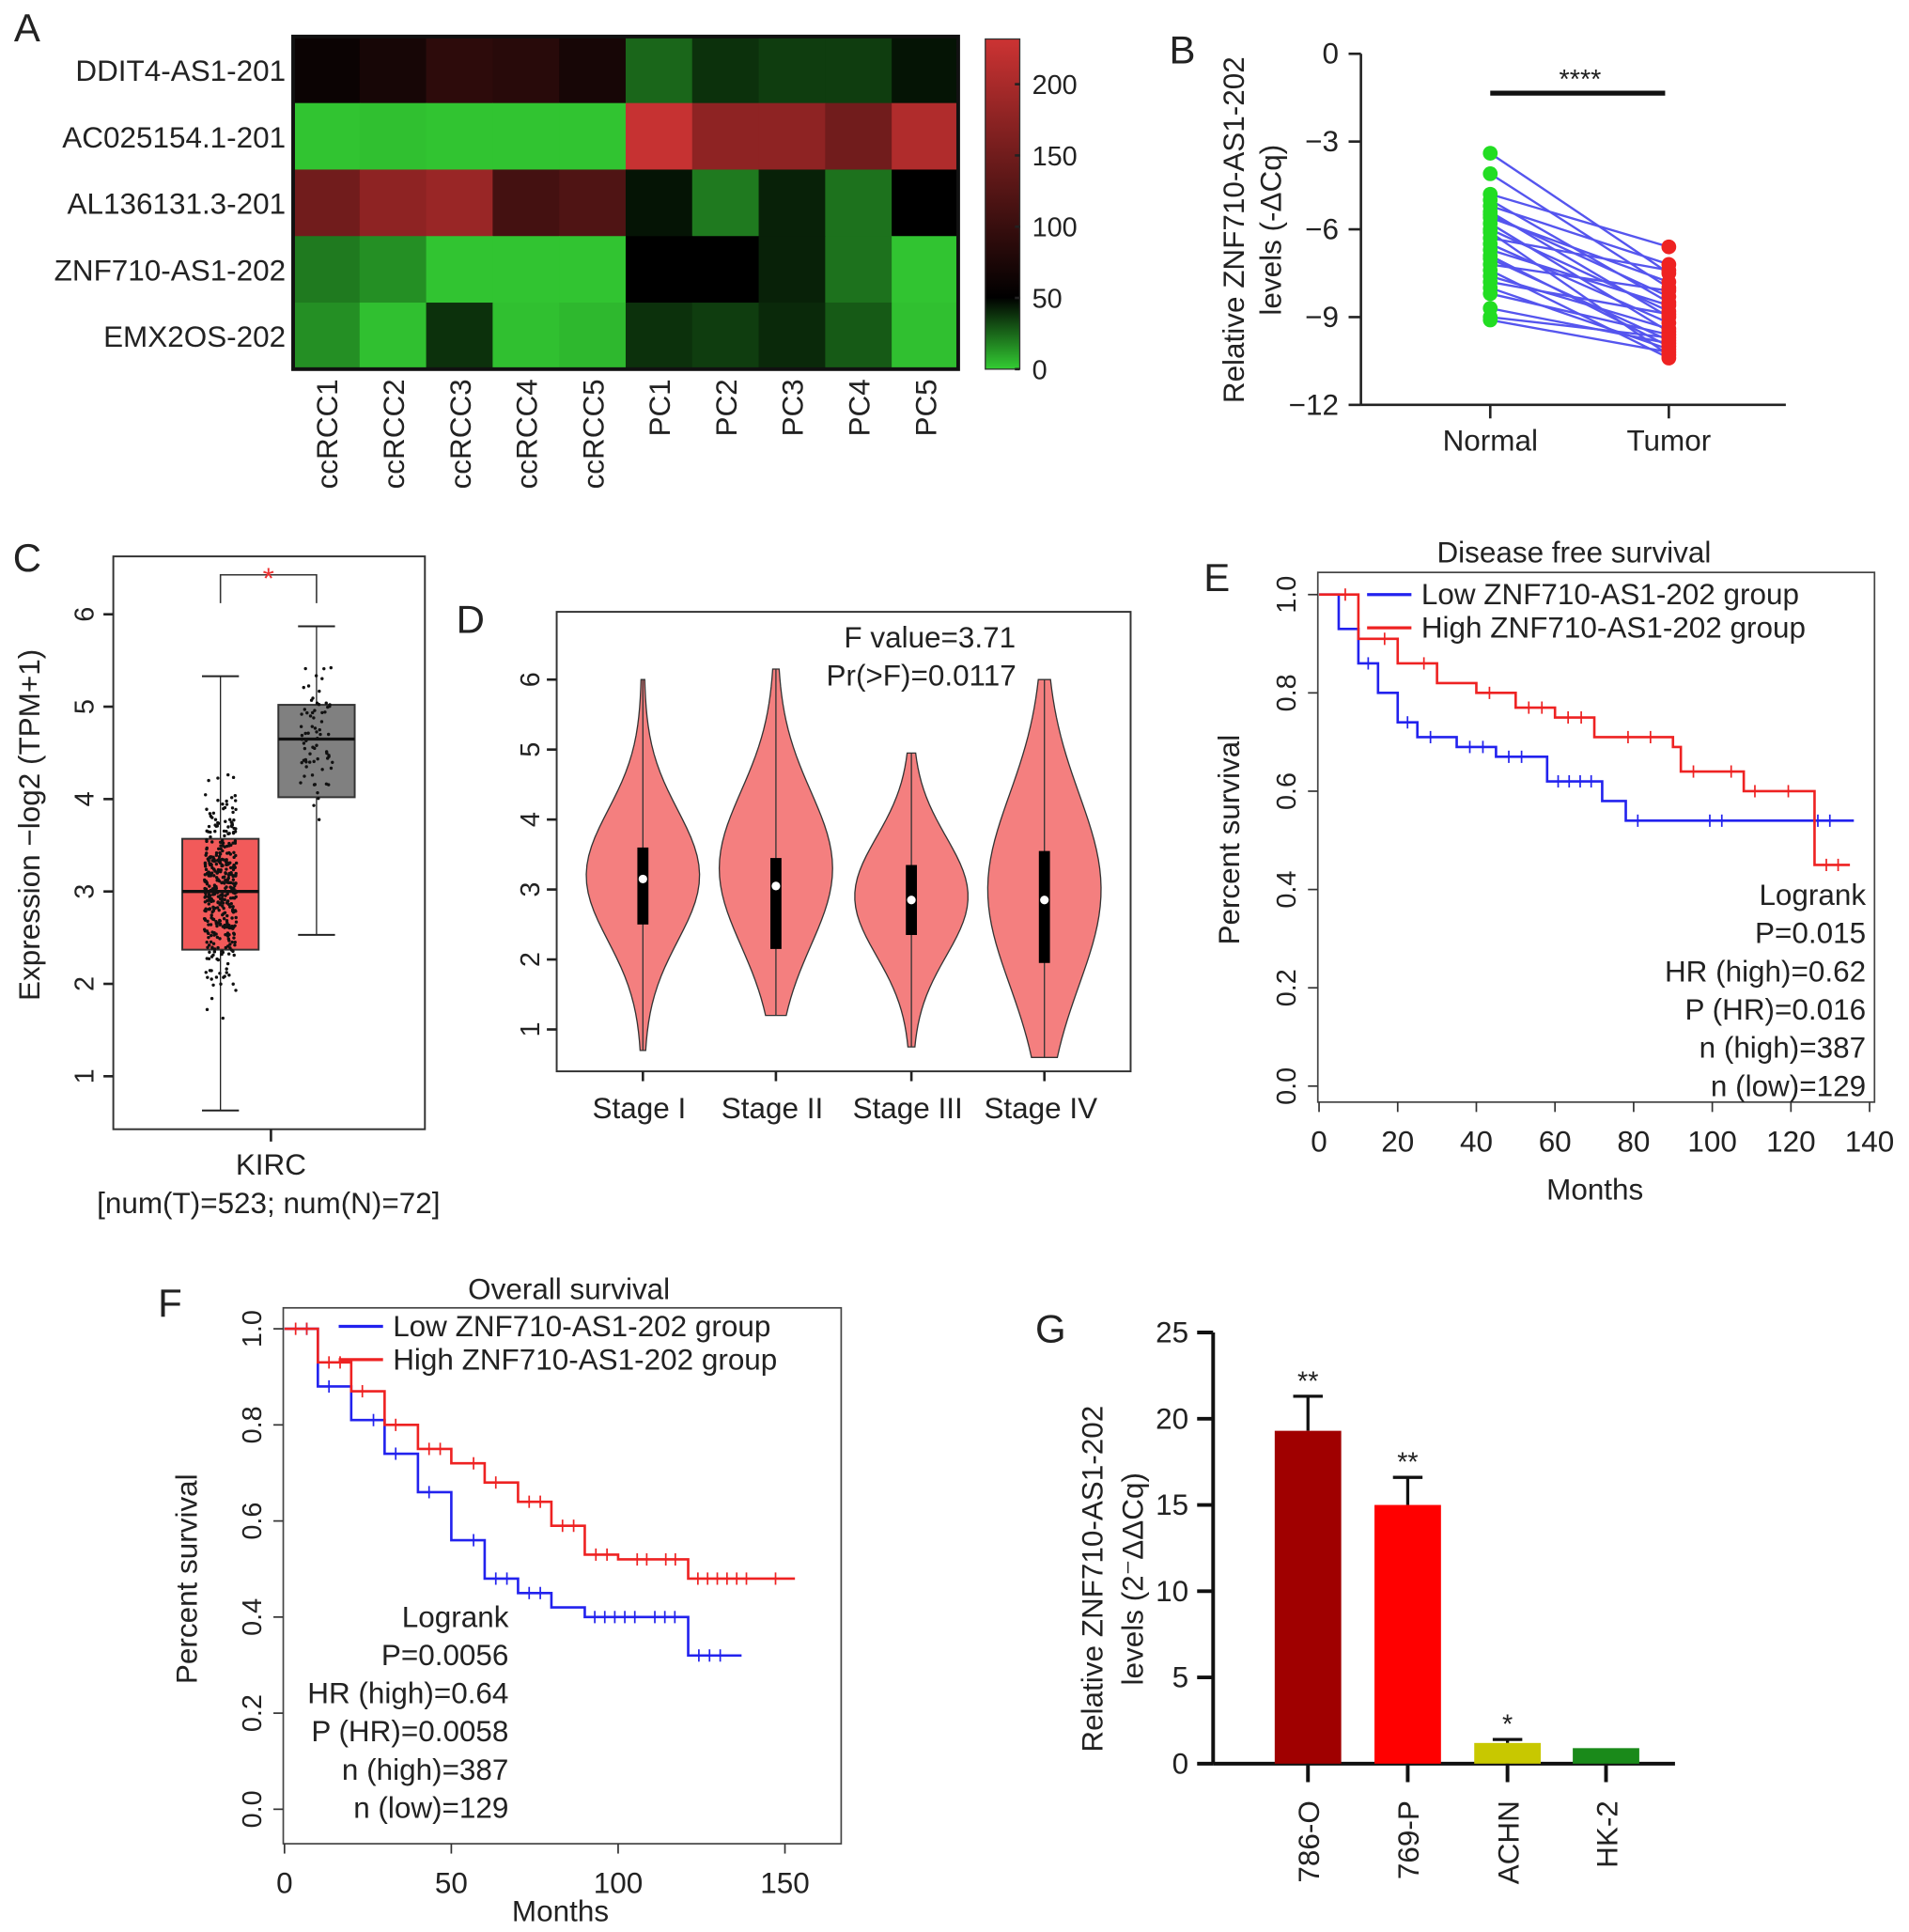 Image resolution: width=1909 pixels, height=1932 pixels. What do you see at coordinates (407, 1693) in the screenshot?
I see `stats-label: HR (high)=0.64` at bounding box center [407, 1693].